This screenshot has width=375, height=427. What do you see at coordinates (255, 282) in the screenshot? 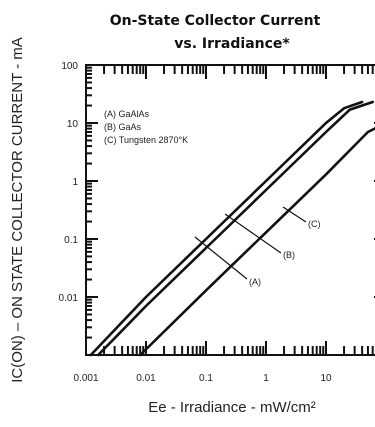
I see `curve-label-a: (A)` at bounding box center [255, 282].